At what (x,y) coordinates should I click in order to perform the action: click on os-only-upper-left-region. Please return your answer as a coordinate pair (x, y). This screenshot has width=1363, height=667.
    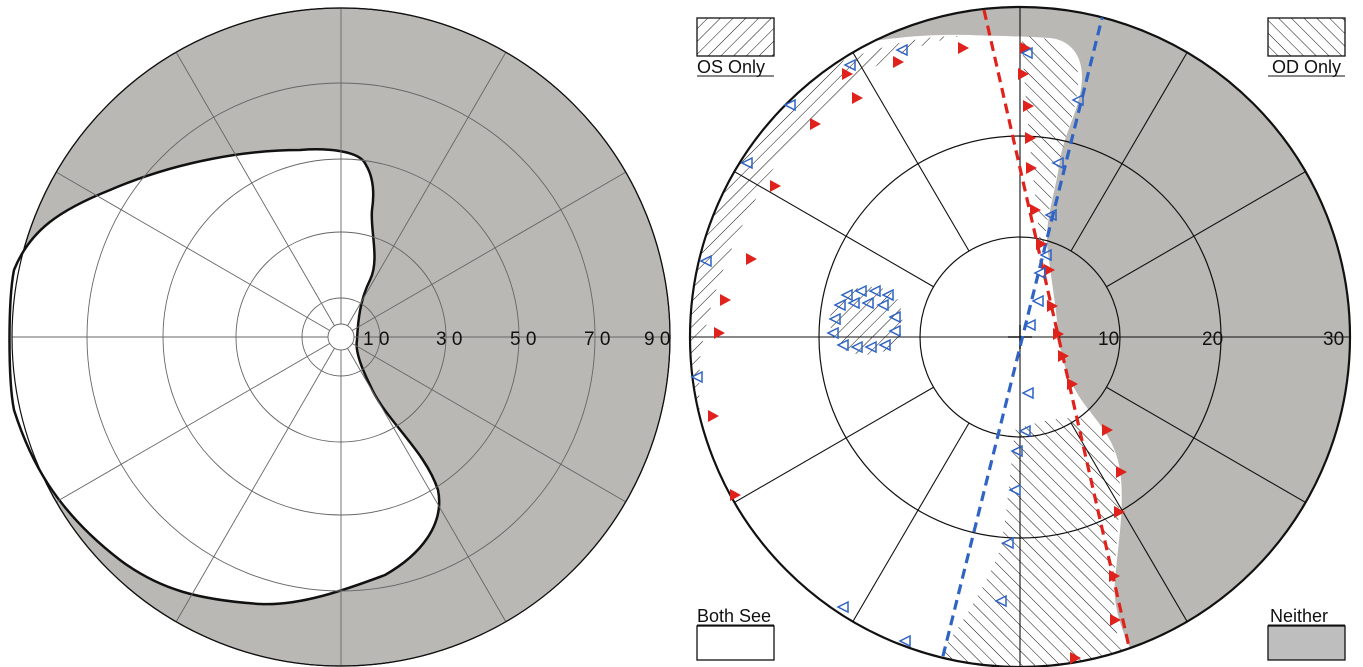
    Looking at the image, I should click on (825, 258).